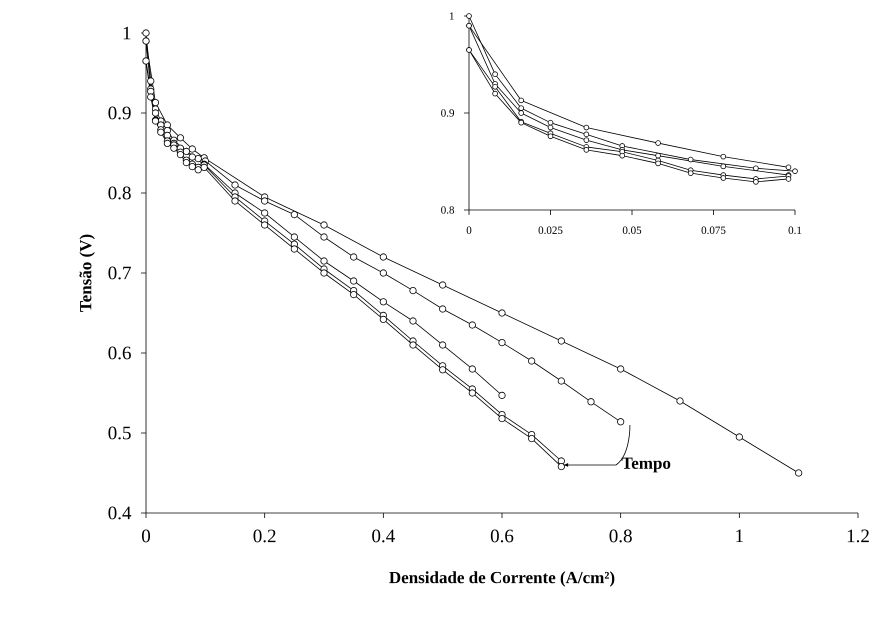  I want to click on x-tick-label: 0.6, so click(502, 536).